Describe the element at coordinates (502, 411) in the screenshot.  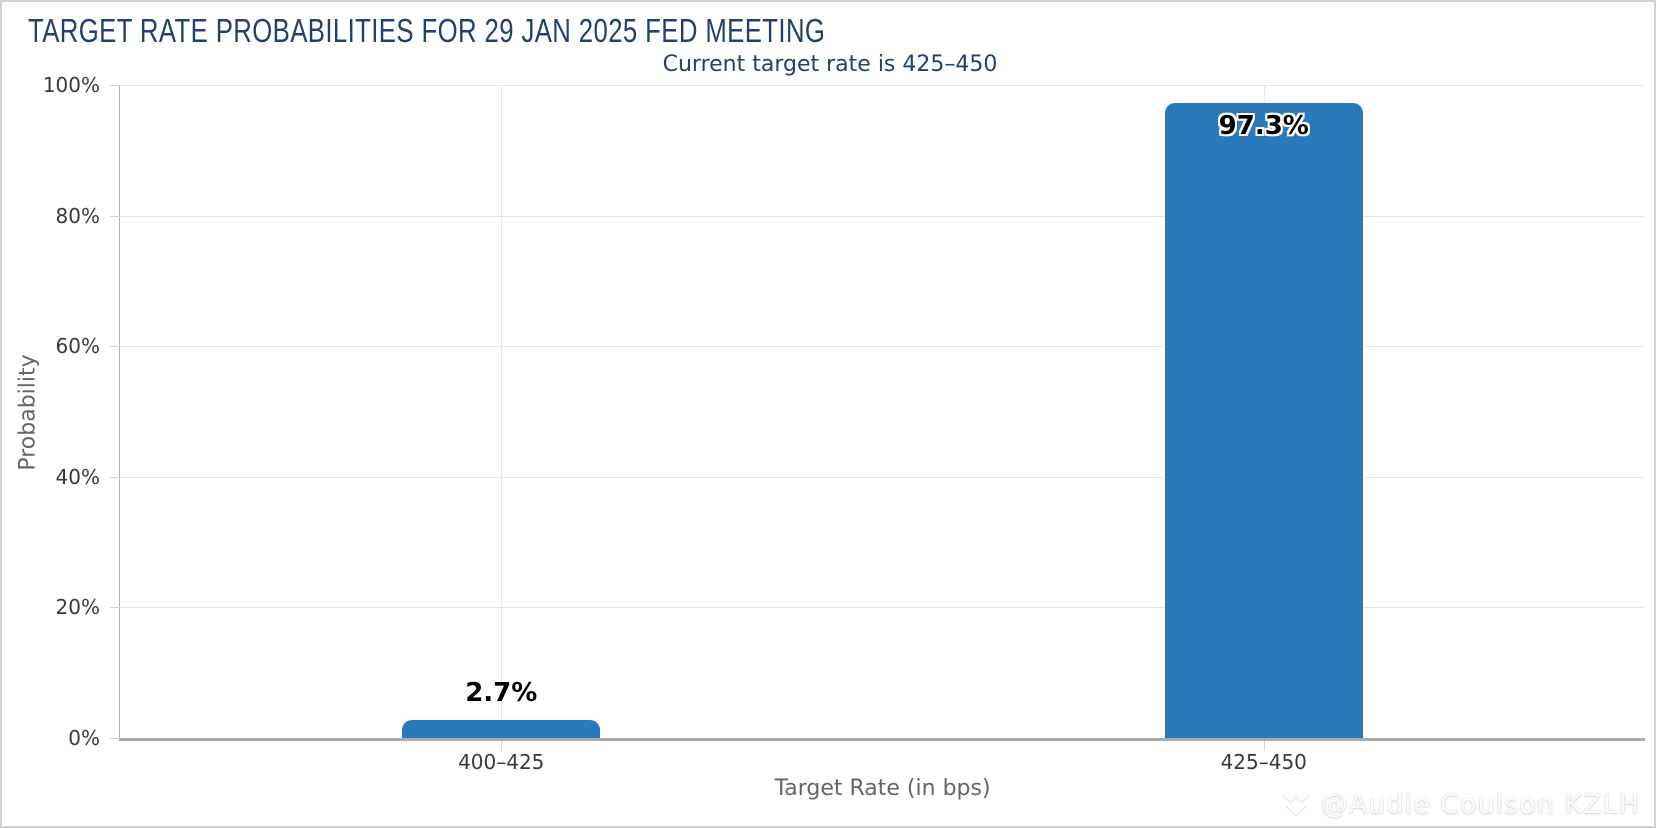
I see `category-gridline` at that location.